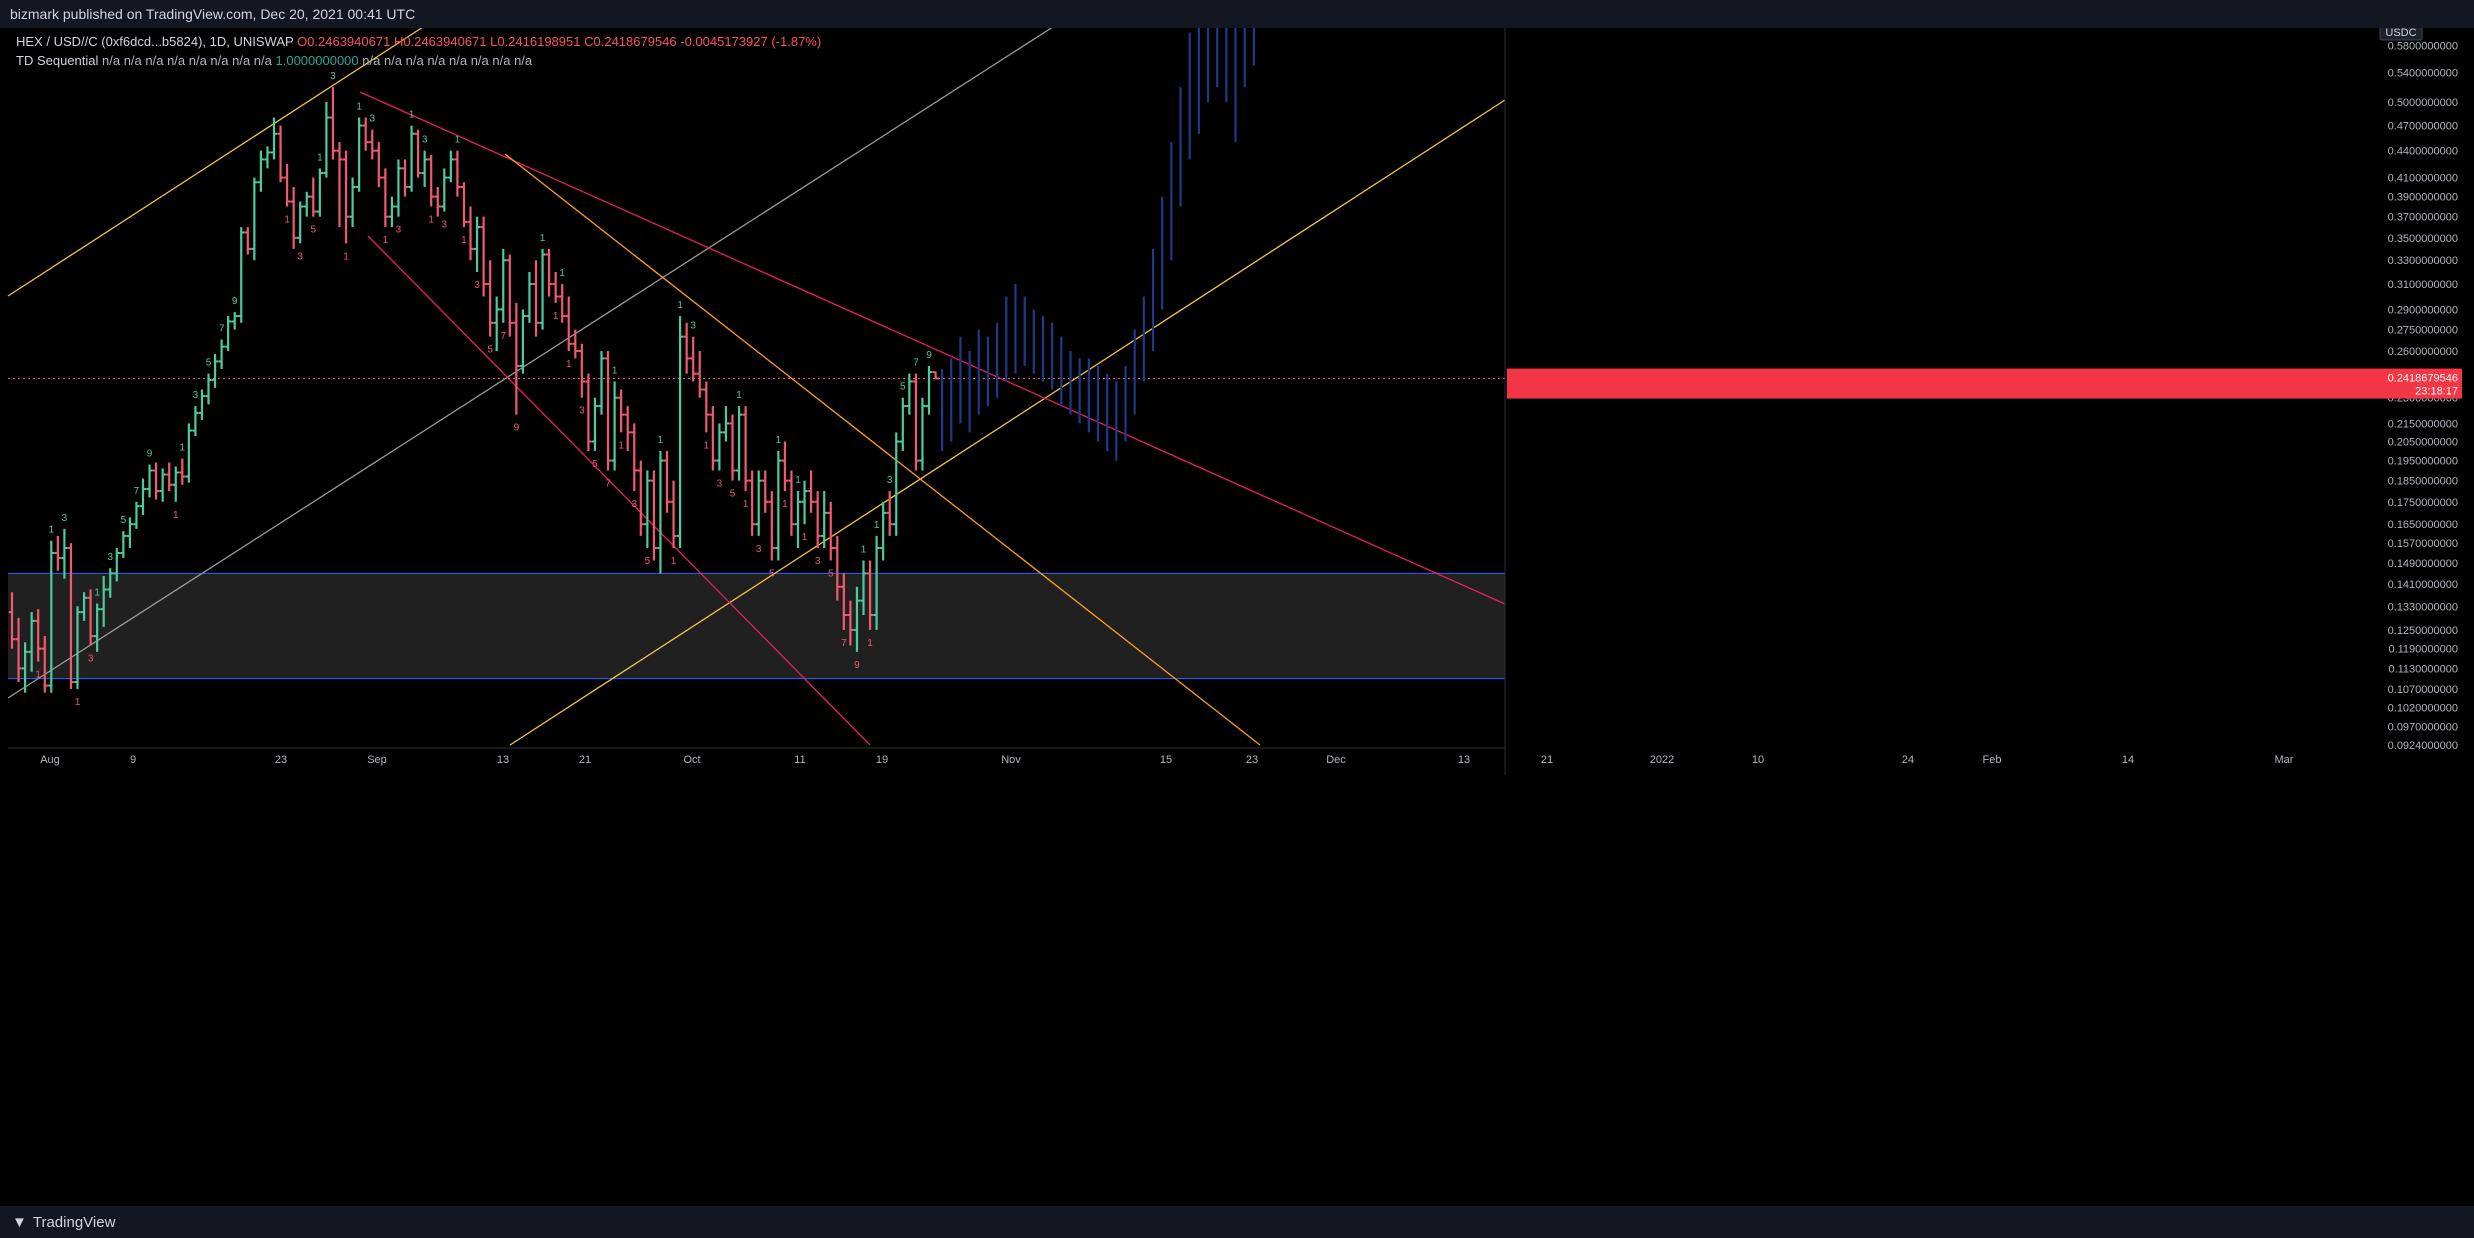  What do you see at coordinates (150, 454) in the screenshot?
I see `td-count-up: 9` at bounding box center [150, 454].